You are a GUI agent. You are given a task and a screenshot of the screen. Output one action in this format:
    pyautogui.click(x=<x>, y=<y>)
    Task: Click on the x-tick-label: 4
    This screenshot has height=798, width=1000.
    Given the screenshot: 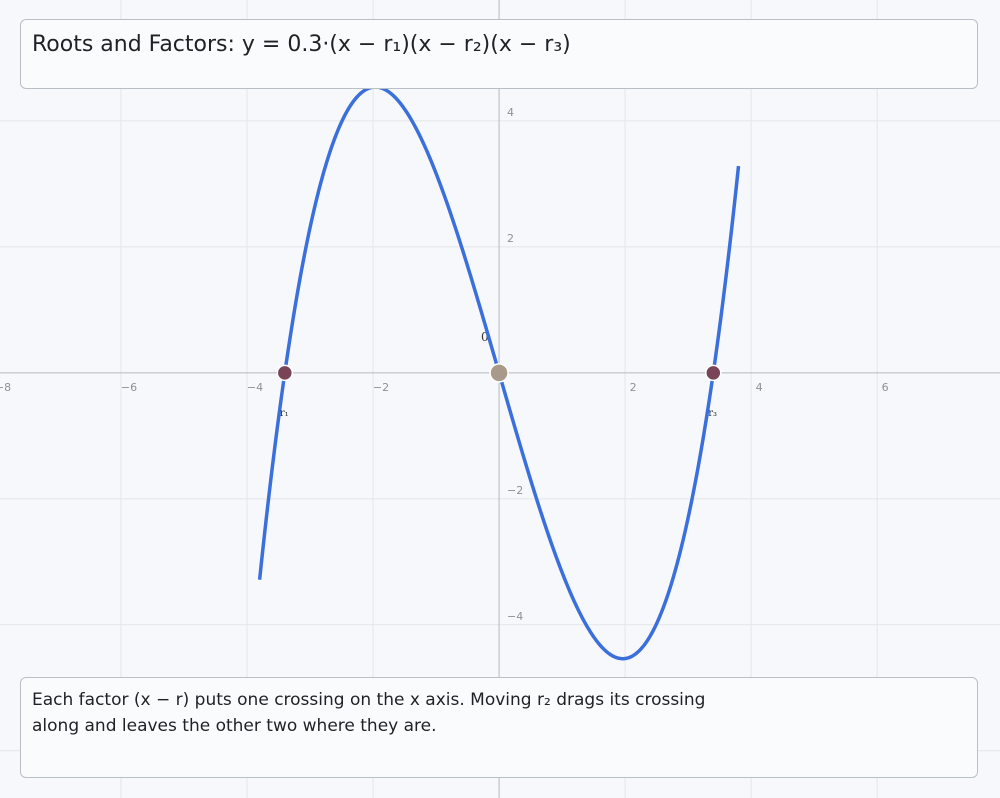 What is the action you would take?
    pyautogui.click(x=759, y=387)
    